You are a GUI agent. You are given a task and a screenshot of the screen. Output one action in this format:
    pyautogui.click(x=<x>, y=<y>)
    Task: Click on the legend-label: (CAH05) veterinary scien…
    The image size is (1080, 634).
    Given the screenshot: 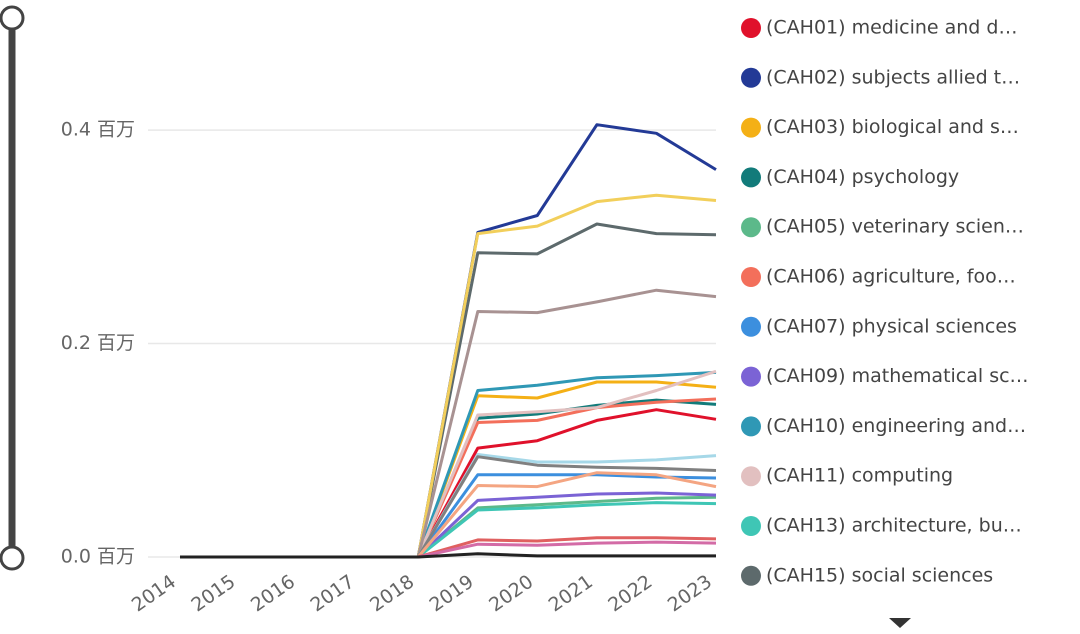 What is the action you would take?
    pyautogui.click(x=895, y=227)
    